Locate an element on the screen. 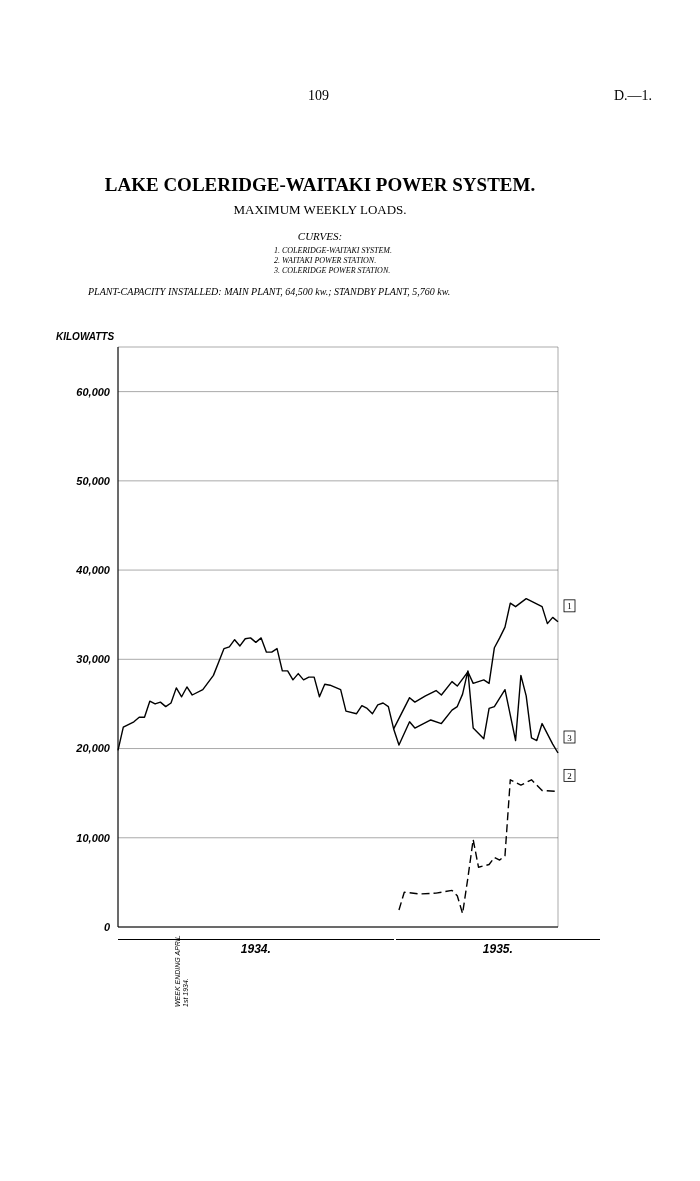 The image size is (700, 1181). y-axis-title: KILOWATTS is located at coordinates (85, 336).